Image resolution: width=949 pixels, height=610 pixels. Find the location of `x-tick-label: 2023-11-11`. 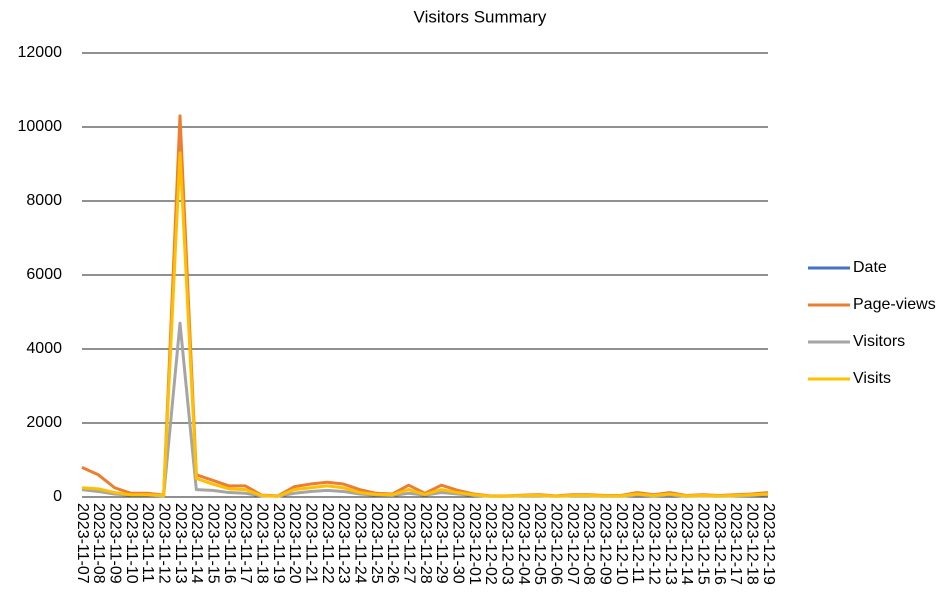

x-tick-label: 2023-11-11 is located at coordinates (147, 543).